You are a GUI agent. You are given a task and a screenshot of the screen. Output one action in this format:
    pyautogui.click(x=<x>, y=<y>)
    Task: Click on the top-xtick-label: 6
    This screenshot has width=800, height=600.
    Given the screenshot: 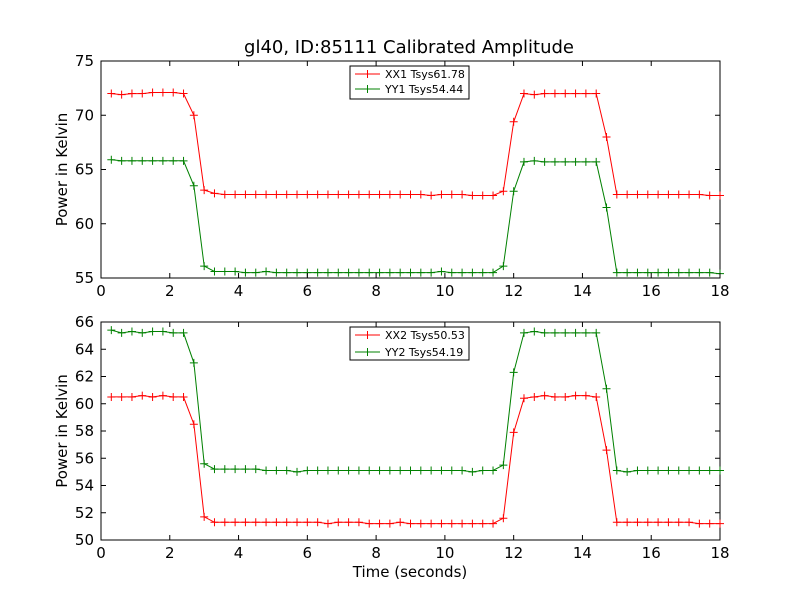 What is the action you would take?
    pyautogui.click(x=308, y=291)
    